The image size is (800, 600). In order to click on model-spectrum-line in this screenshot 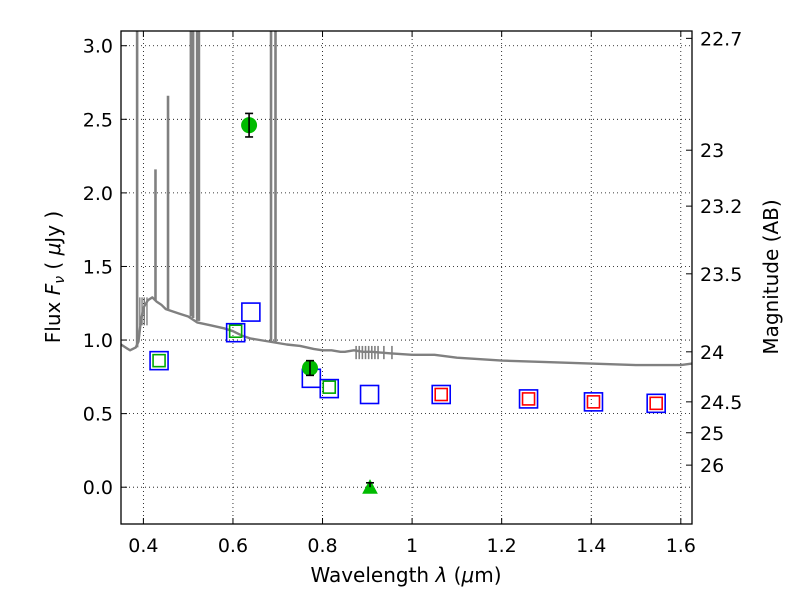, I will do `click(406, 331)`.